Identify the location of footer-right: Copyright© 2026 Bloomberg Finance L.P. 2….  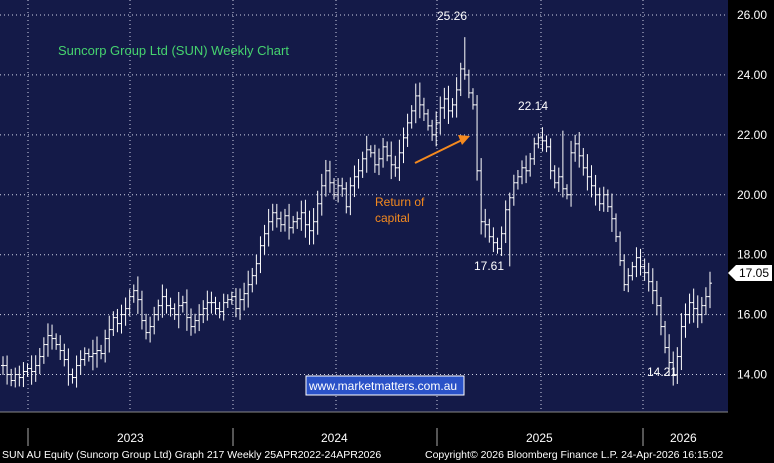
(574, 455).